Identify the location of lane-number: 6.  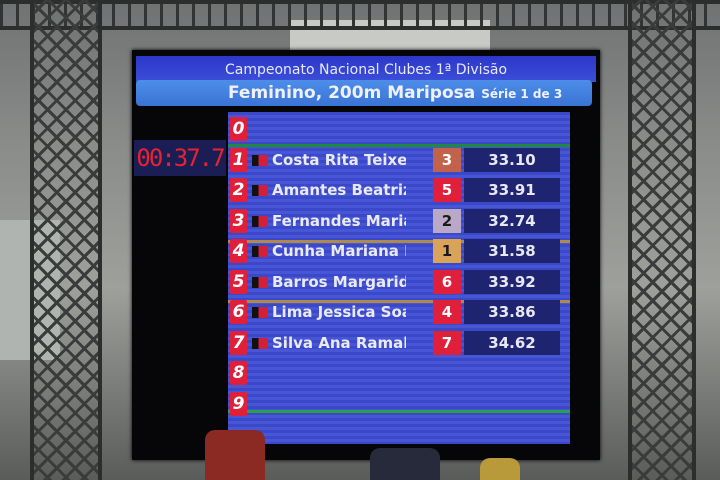
(238, 312).